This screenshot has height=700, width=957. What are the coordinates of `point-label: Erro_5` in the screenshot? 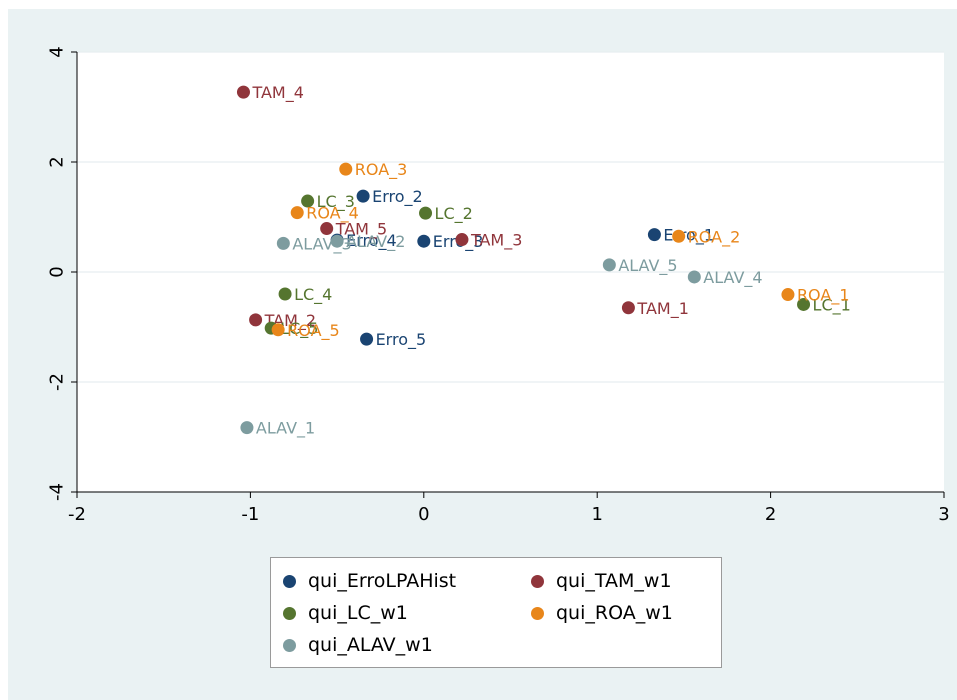 It's located at (401, 340).